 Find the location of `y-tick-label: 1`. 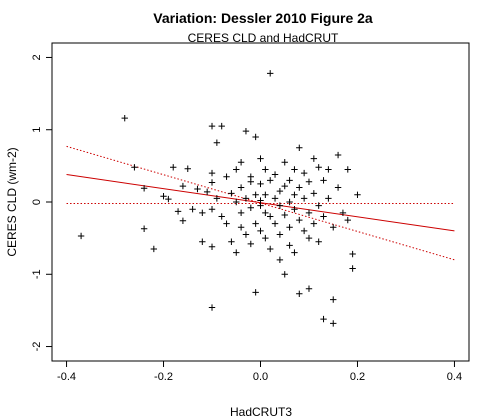

y-tick-label: 1 is located at coordinates (37, 130).